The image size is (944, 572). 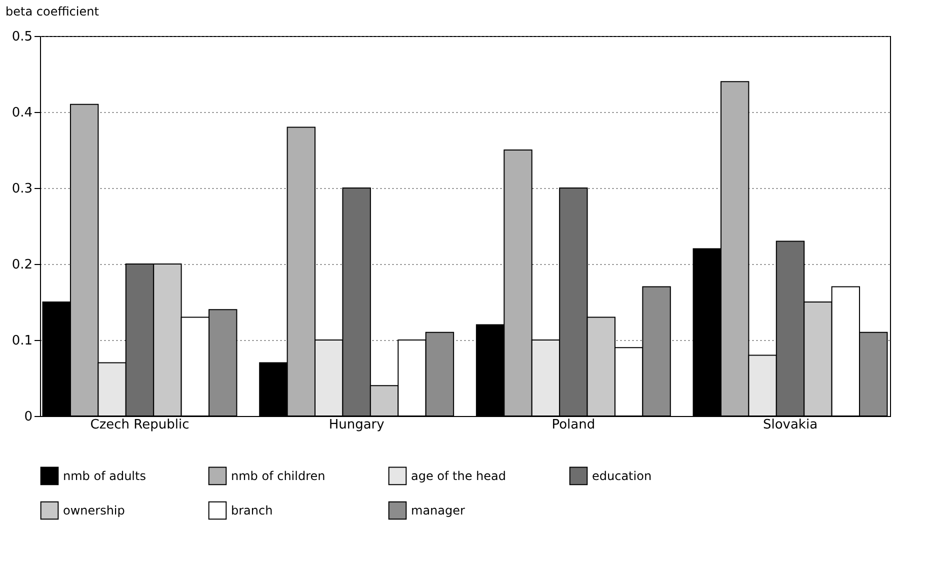 What do you see at coordinates (790, 425) in the screenshot?
I see `x-tick-label: Slovakia` at bounding box center [790, 425].